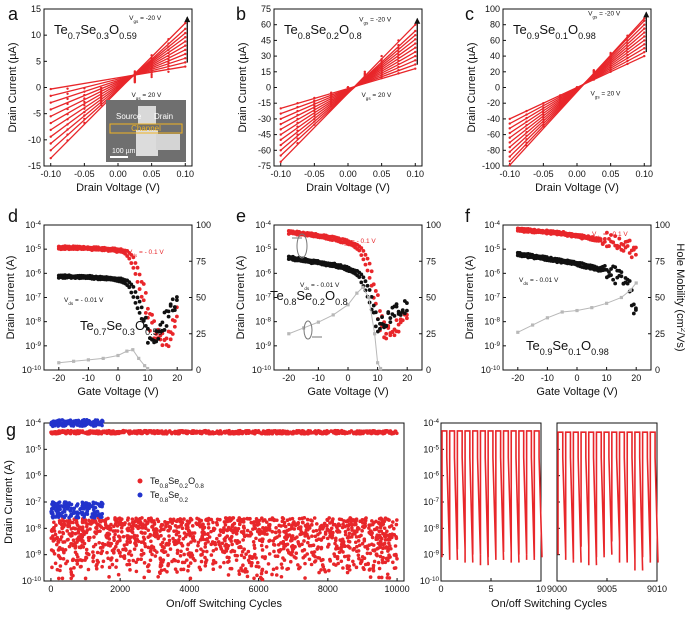  Describe the element at coordinates (347, 378) in the screenshot. I see `x-tick-label: 0` at that location.